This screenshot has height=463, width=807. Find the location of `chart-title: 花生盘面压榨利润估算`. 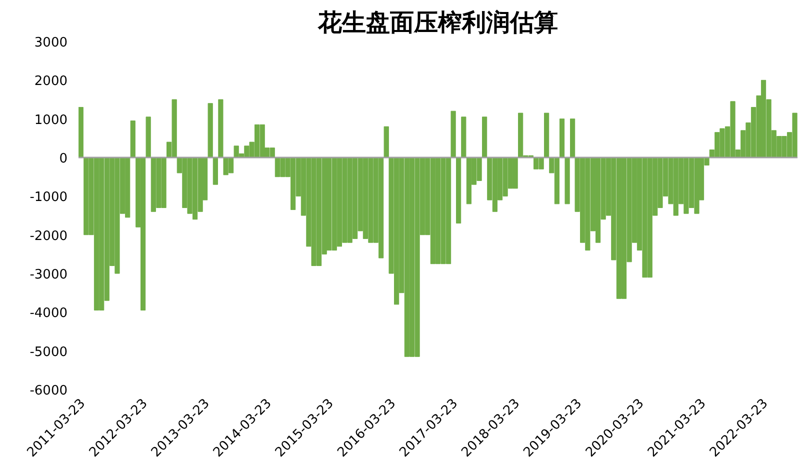

chart-title: 花生盘面压榨利润估算 is located at coordinates (437, 22).